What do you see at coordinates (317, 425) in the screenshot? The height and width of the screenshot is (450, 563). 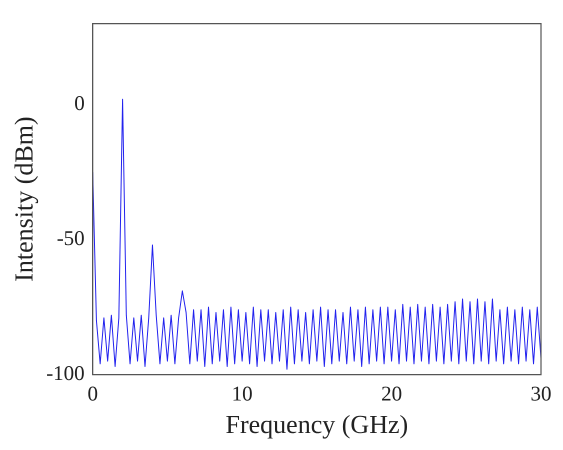 I see `x-axis-title: Frequency (GHz)` at bounding box center [317, 425].